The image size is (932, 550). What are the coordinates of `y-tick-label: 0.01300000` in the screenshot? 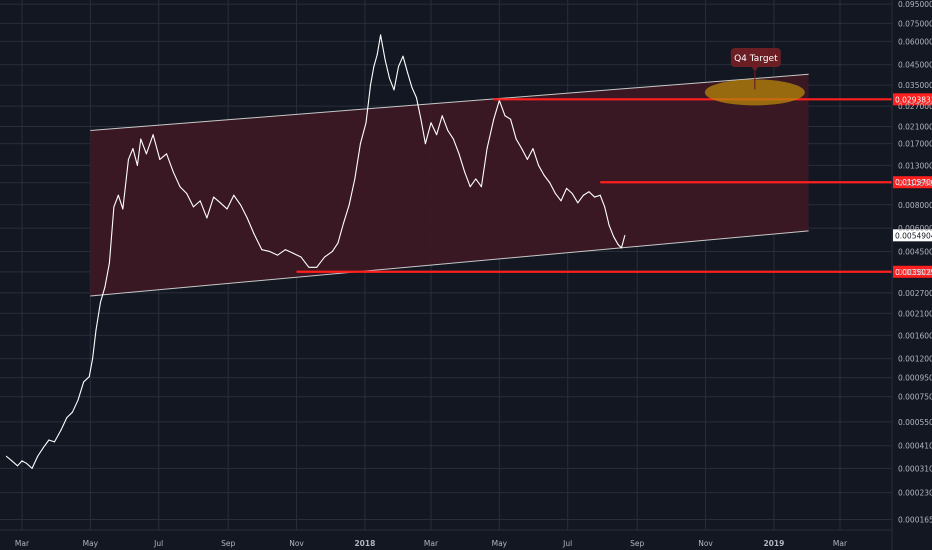 It's located at (915, 165).